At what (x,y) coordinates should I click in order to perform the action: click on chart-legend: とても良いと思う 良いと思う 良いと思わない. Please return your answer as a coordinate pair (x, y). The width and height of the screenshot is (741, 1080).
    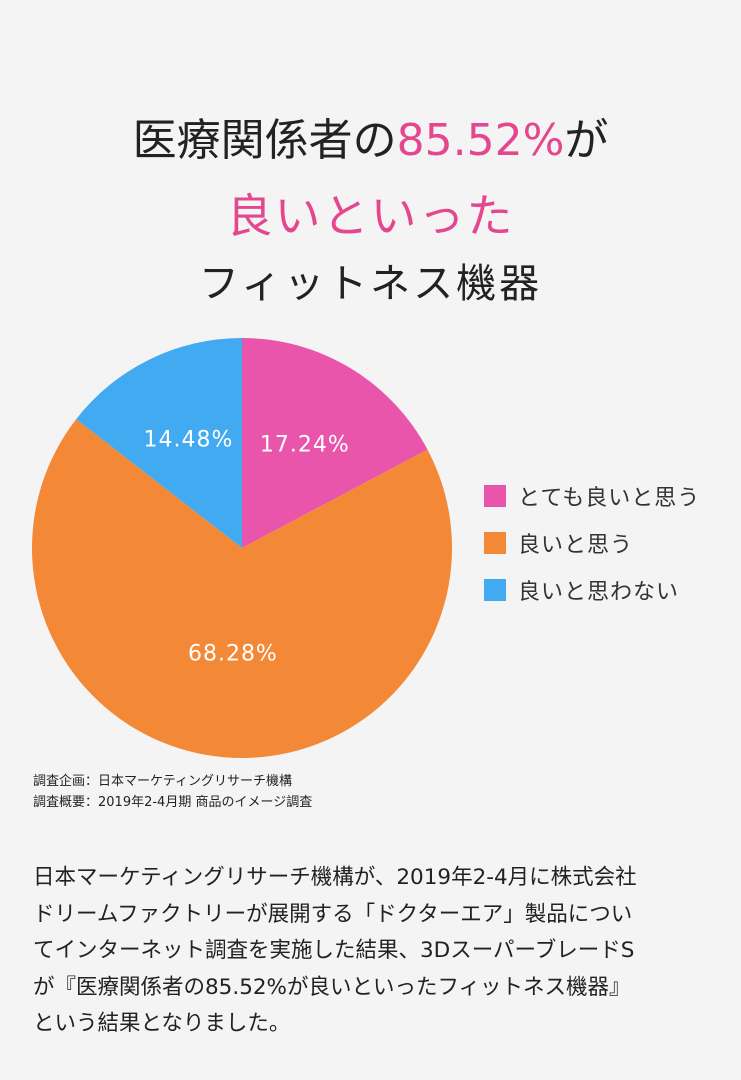
    Looking at the image, I should click on (592, 542).